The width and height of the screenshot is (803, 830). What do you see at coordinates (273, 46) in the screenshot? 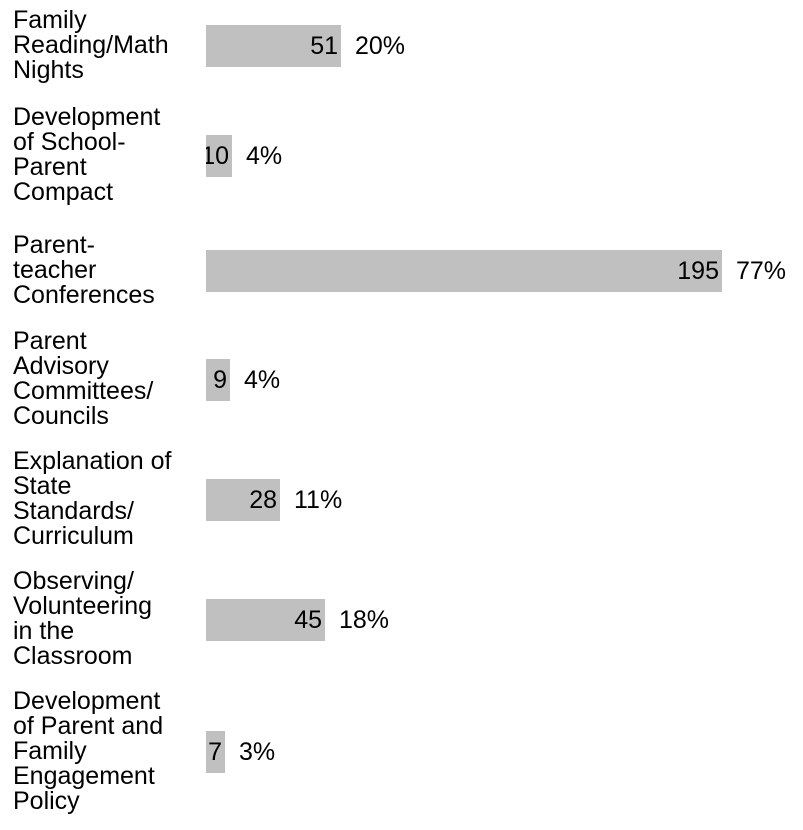
I see `bar: 51` at bounding box center [273, 46].